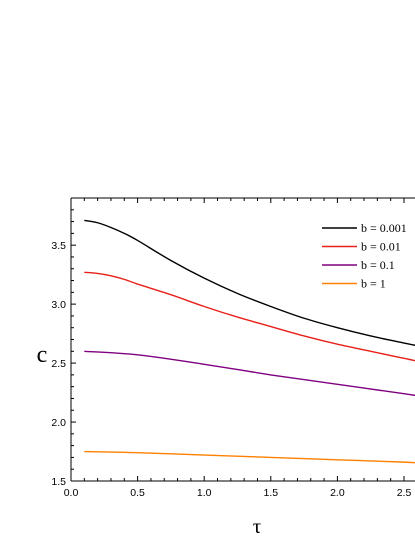 The height and width of the screenshot is (537, 415). I want to click on y-tick-label: 3.0, so click(58, 305).